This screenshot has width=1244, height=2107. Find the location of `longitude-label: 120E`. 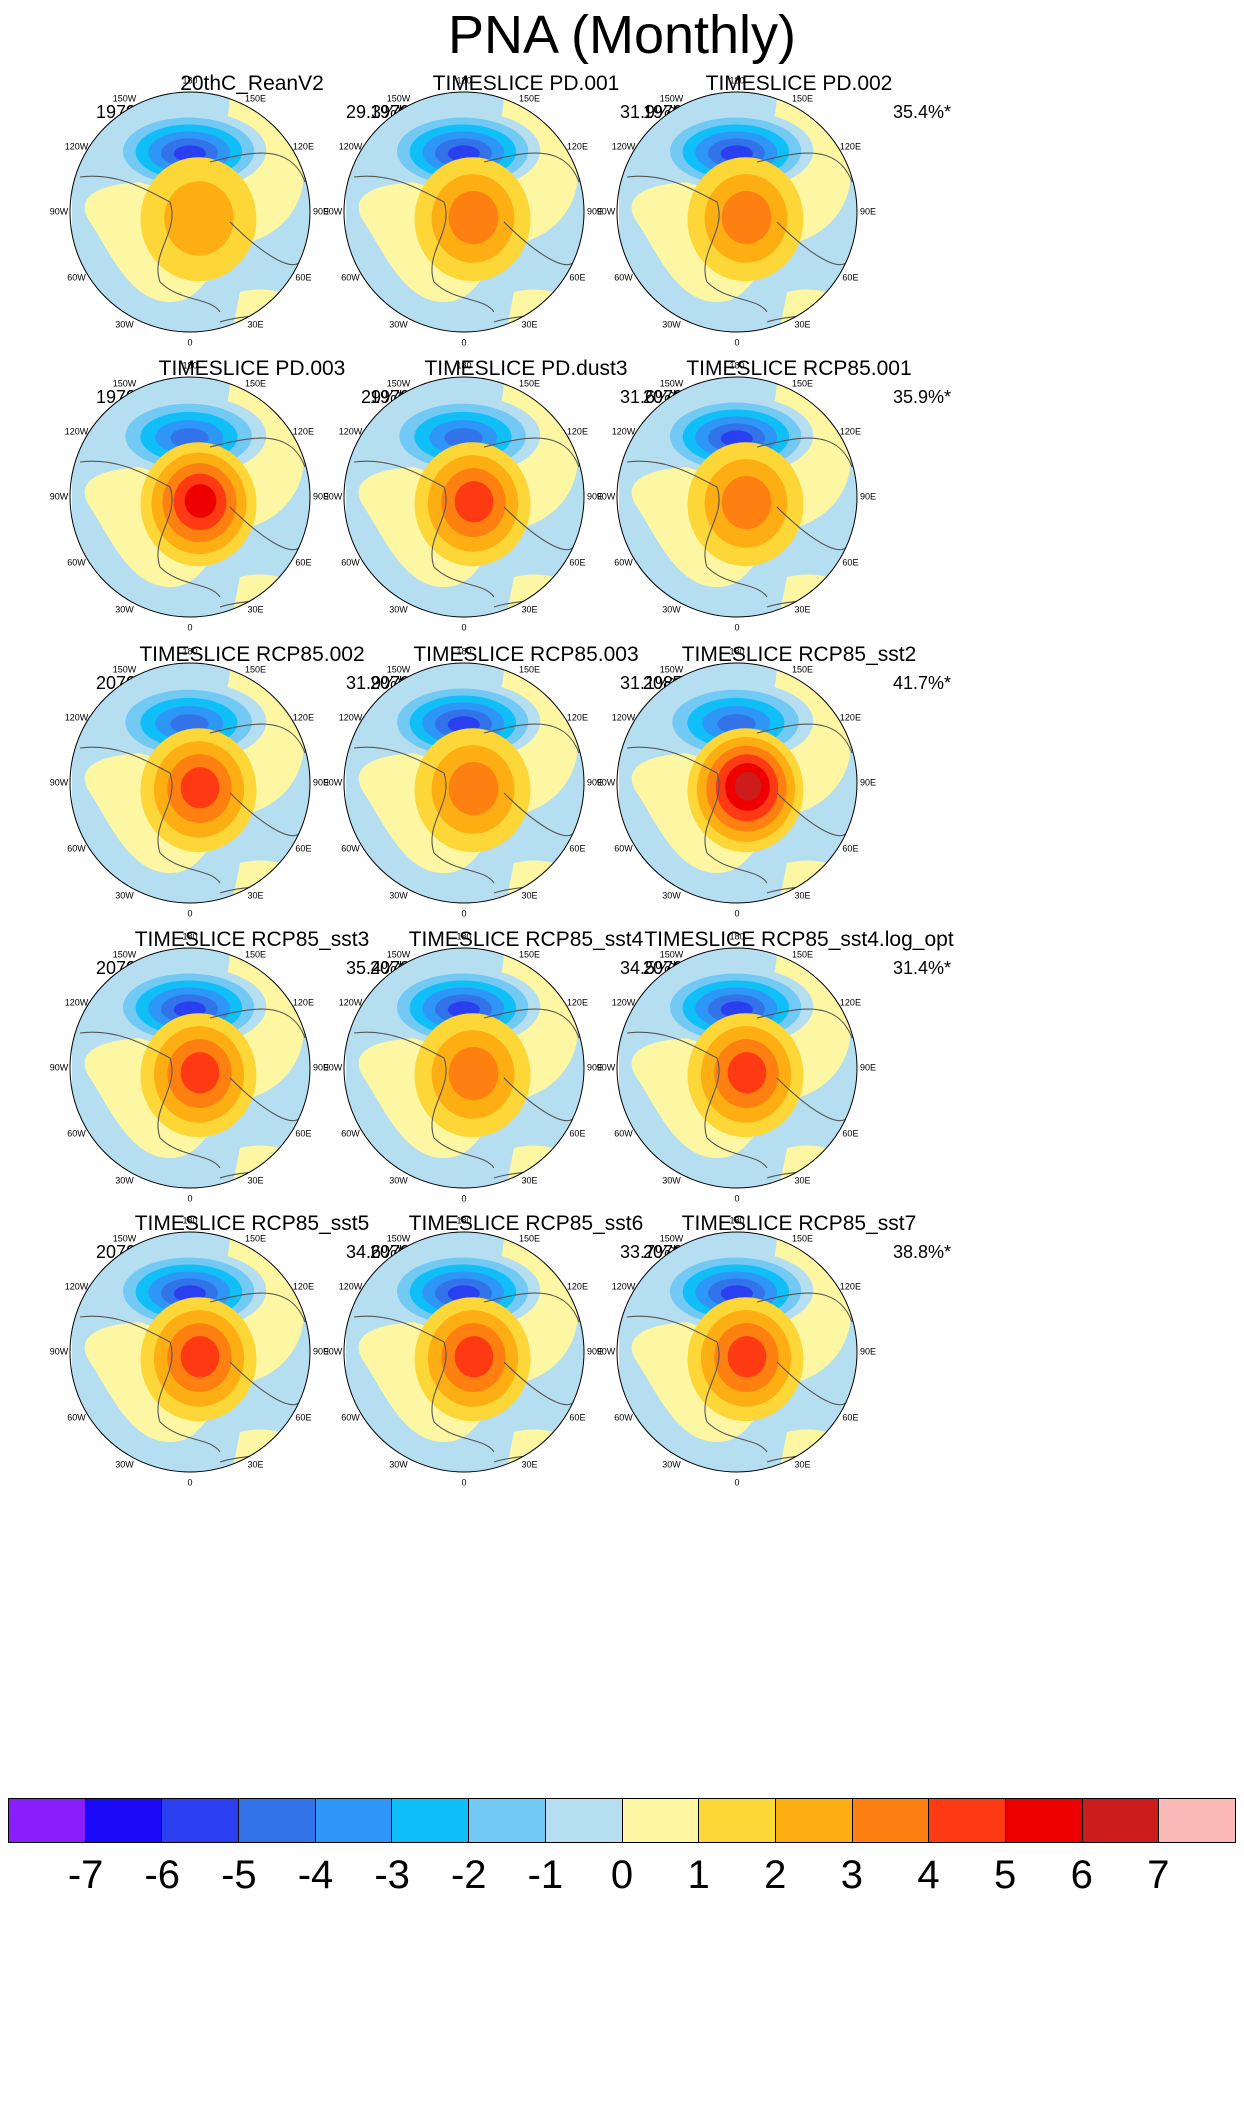

longitude-label: 120E is located at coordinates (577, 717).